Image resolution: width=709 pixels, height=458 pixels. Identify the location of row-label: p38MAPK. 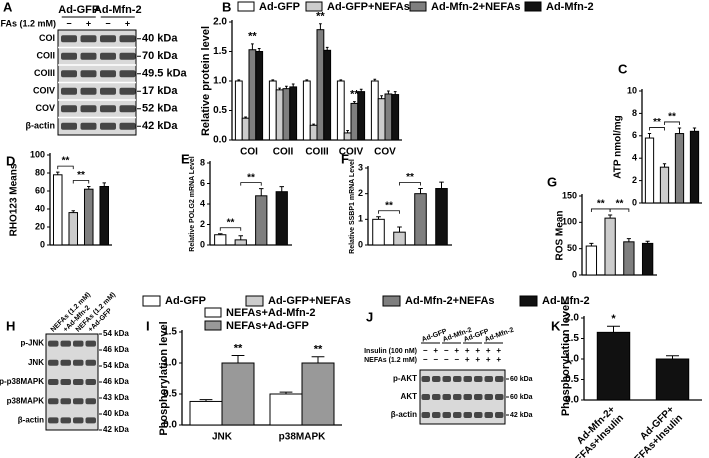
(26, 400).